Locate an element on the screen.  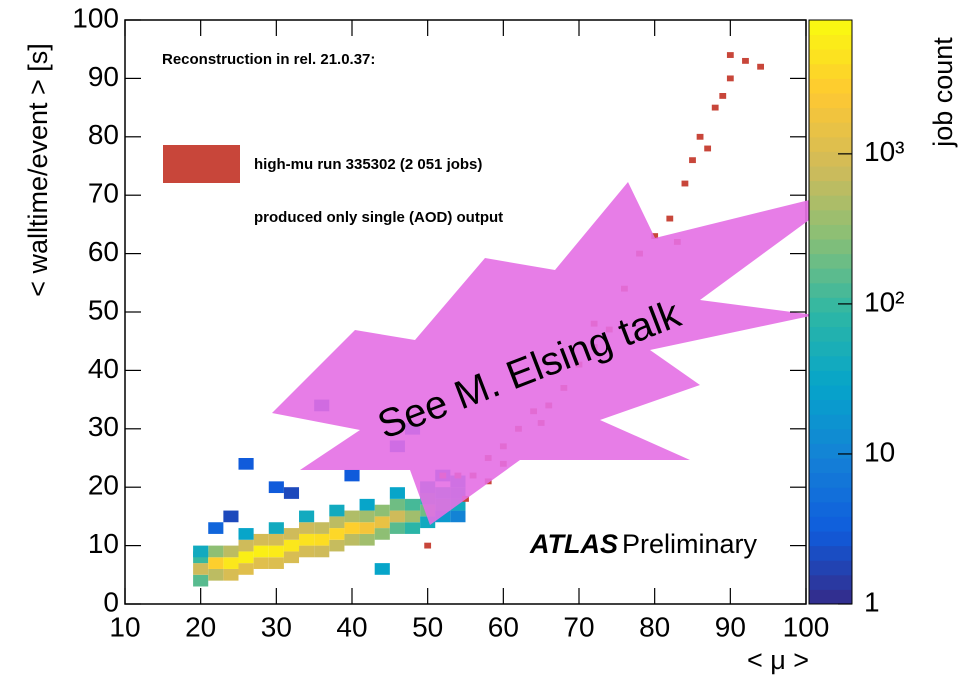
status-label: Preliminary is located at coordinates (690, 544).